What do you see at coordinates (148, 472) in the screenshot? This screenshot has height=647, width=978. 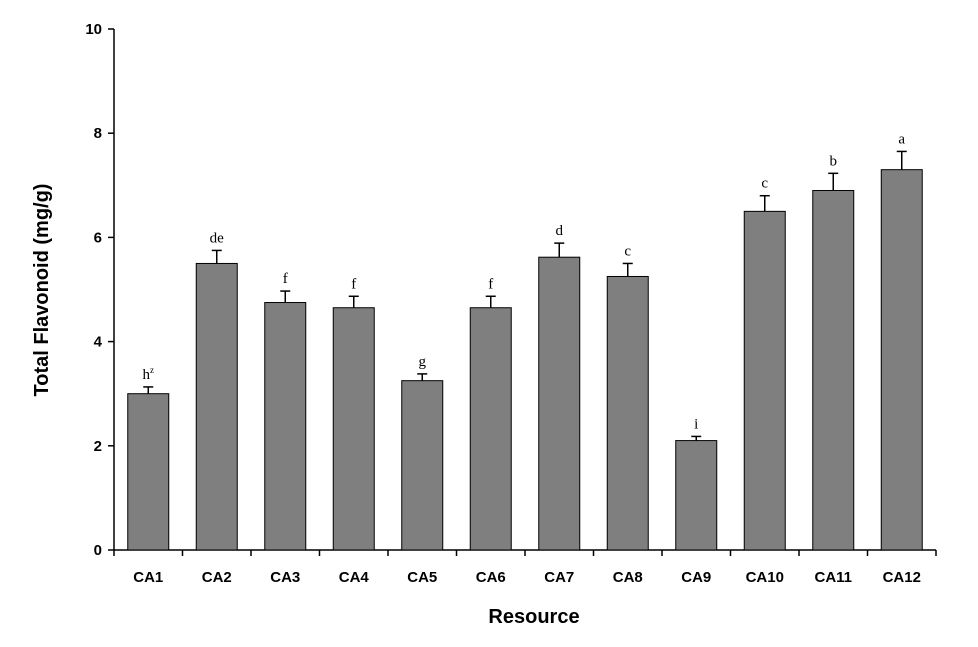 I see `bar-ca1` at bounding box center [148, 472].